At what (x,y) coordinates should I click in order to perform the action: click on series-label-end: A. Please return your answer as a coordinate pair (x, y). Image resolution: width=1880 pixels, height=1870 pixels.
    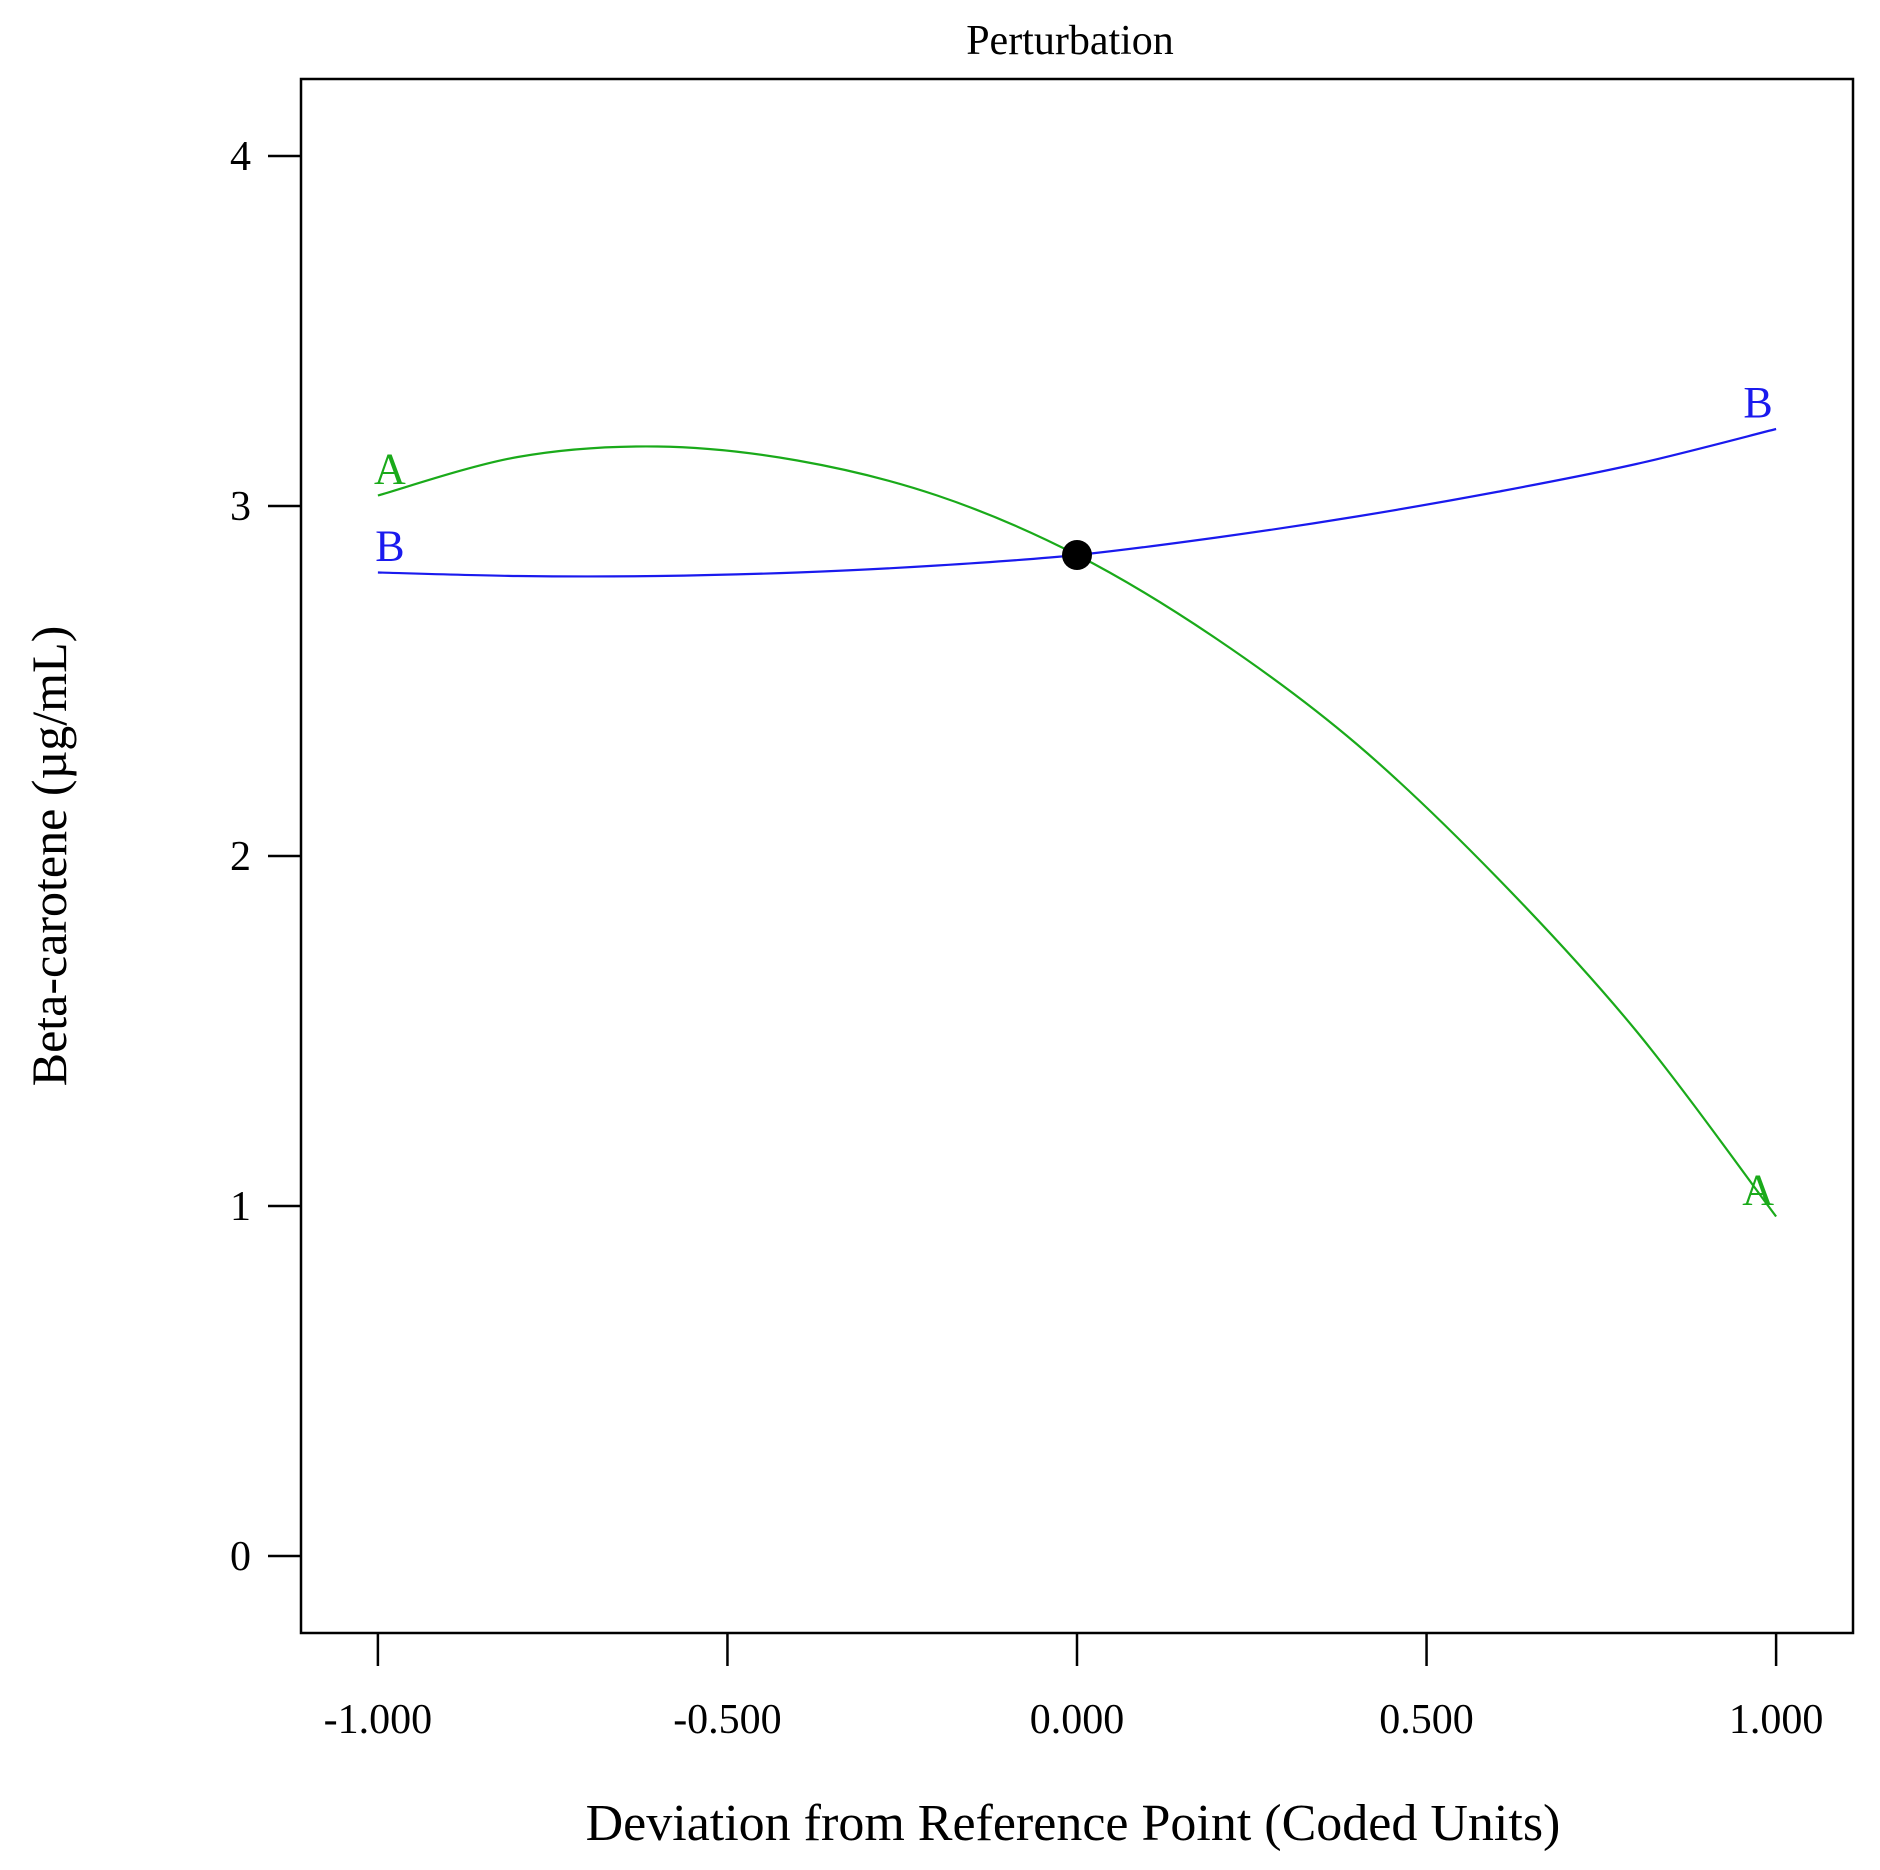
    Looking at the image, I should click on (1758, 1190).